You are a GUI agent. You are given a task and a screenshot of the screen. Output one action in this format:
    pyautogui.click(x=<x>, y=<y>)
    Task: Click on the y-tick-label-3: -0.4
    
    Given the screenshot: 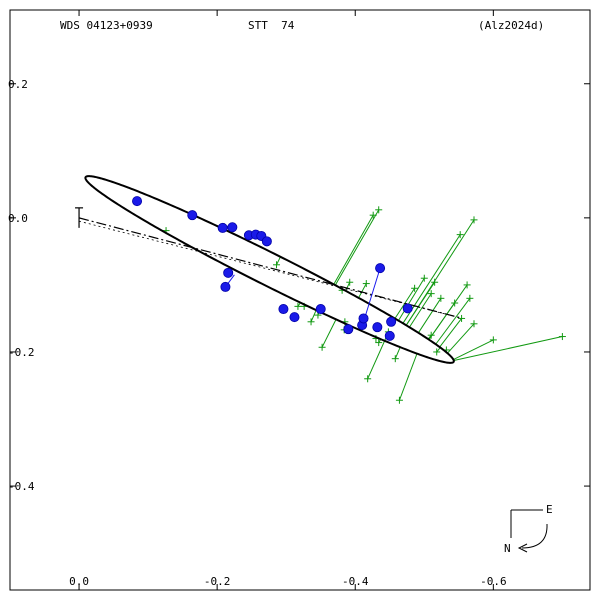 What is the action you would take?
    pyautogui.click(x=21, y=486)
    